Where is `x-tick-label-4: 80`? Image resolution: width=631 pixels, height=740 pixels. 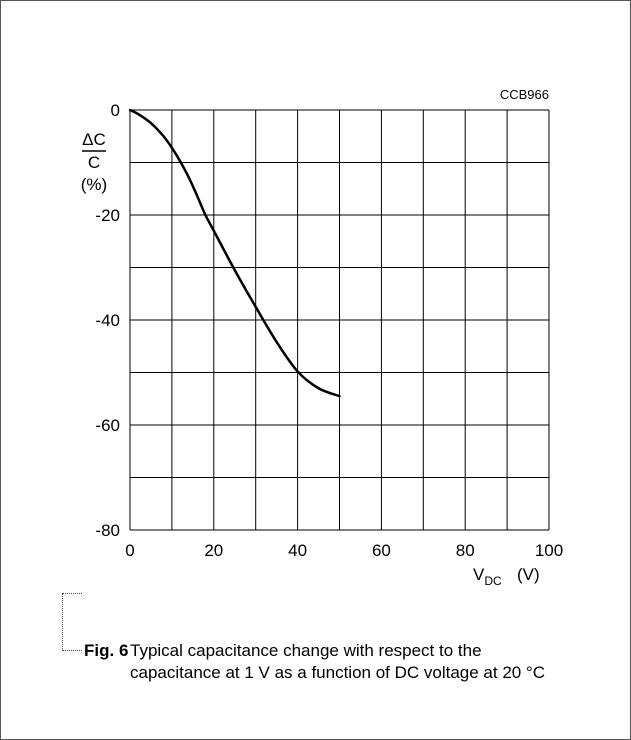
x-tick-label-4: 80 is located at coordinates (465, 550).